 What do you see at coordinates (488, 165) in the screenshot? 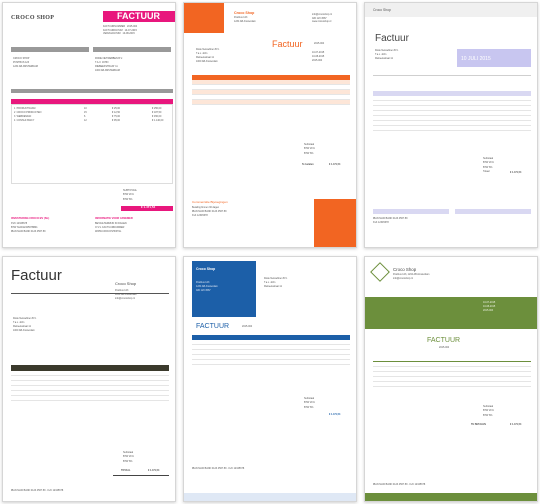
I see `totals-block: Subtotaal BTW 21% BTW 6% Totaal` at bounding box center [488, 165].